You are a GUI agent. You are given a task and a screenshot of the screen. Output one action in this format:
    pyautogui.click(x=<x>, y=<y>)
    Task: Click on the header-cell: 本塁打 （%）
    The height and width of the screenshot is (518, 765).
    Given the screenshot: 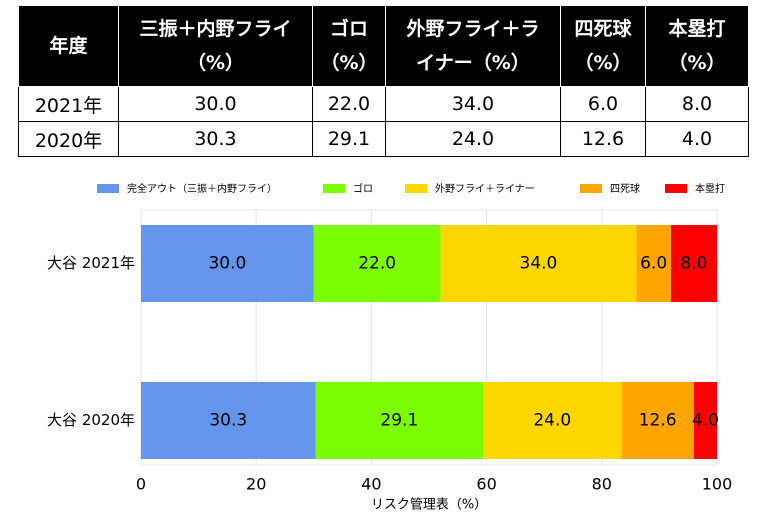 What is the action you would take?
    pyautogui.click(x=697, y=46)
    